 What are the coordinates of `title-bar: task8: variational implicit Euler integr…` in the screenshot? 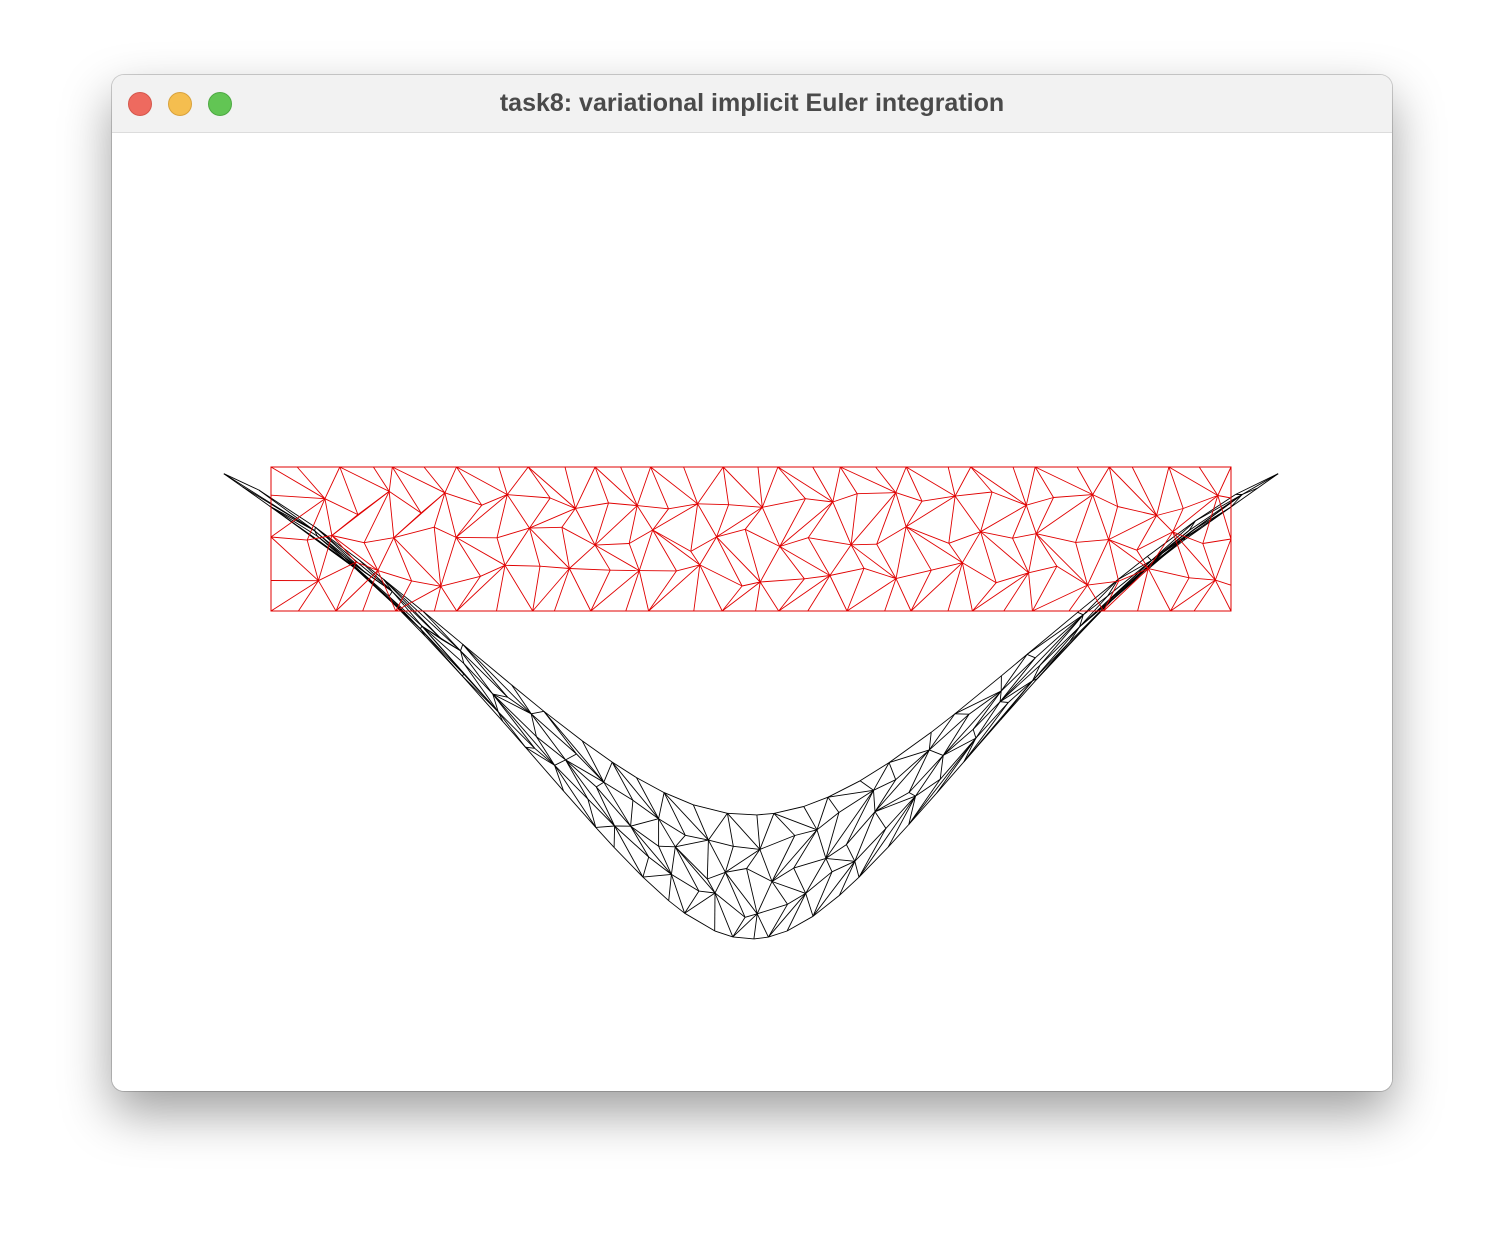 It's located at (752, 104).